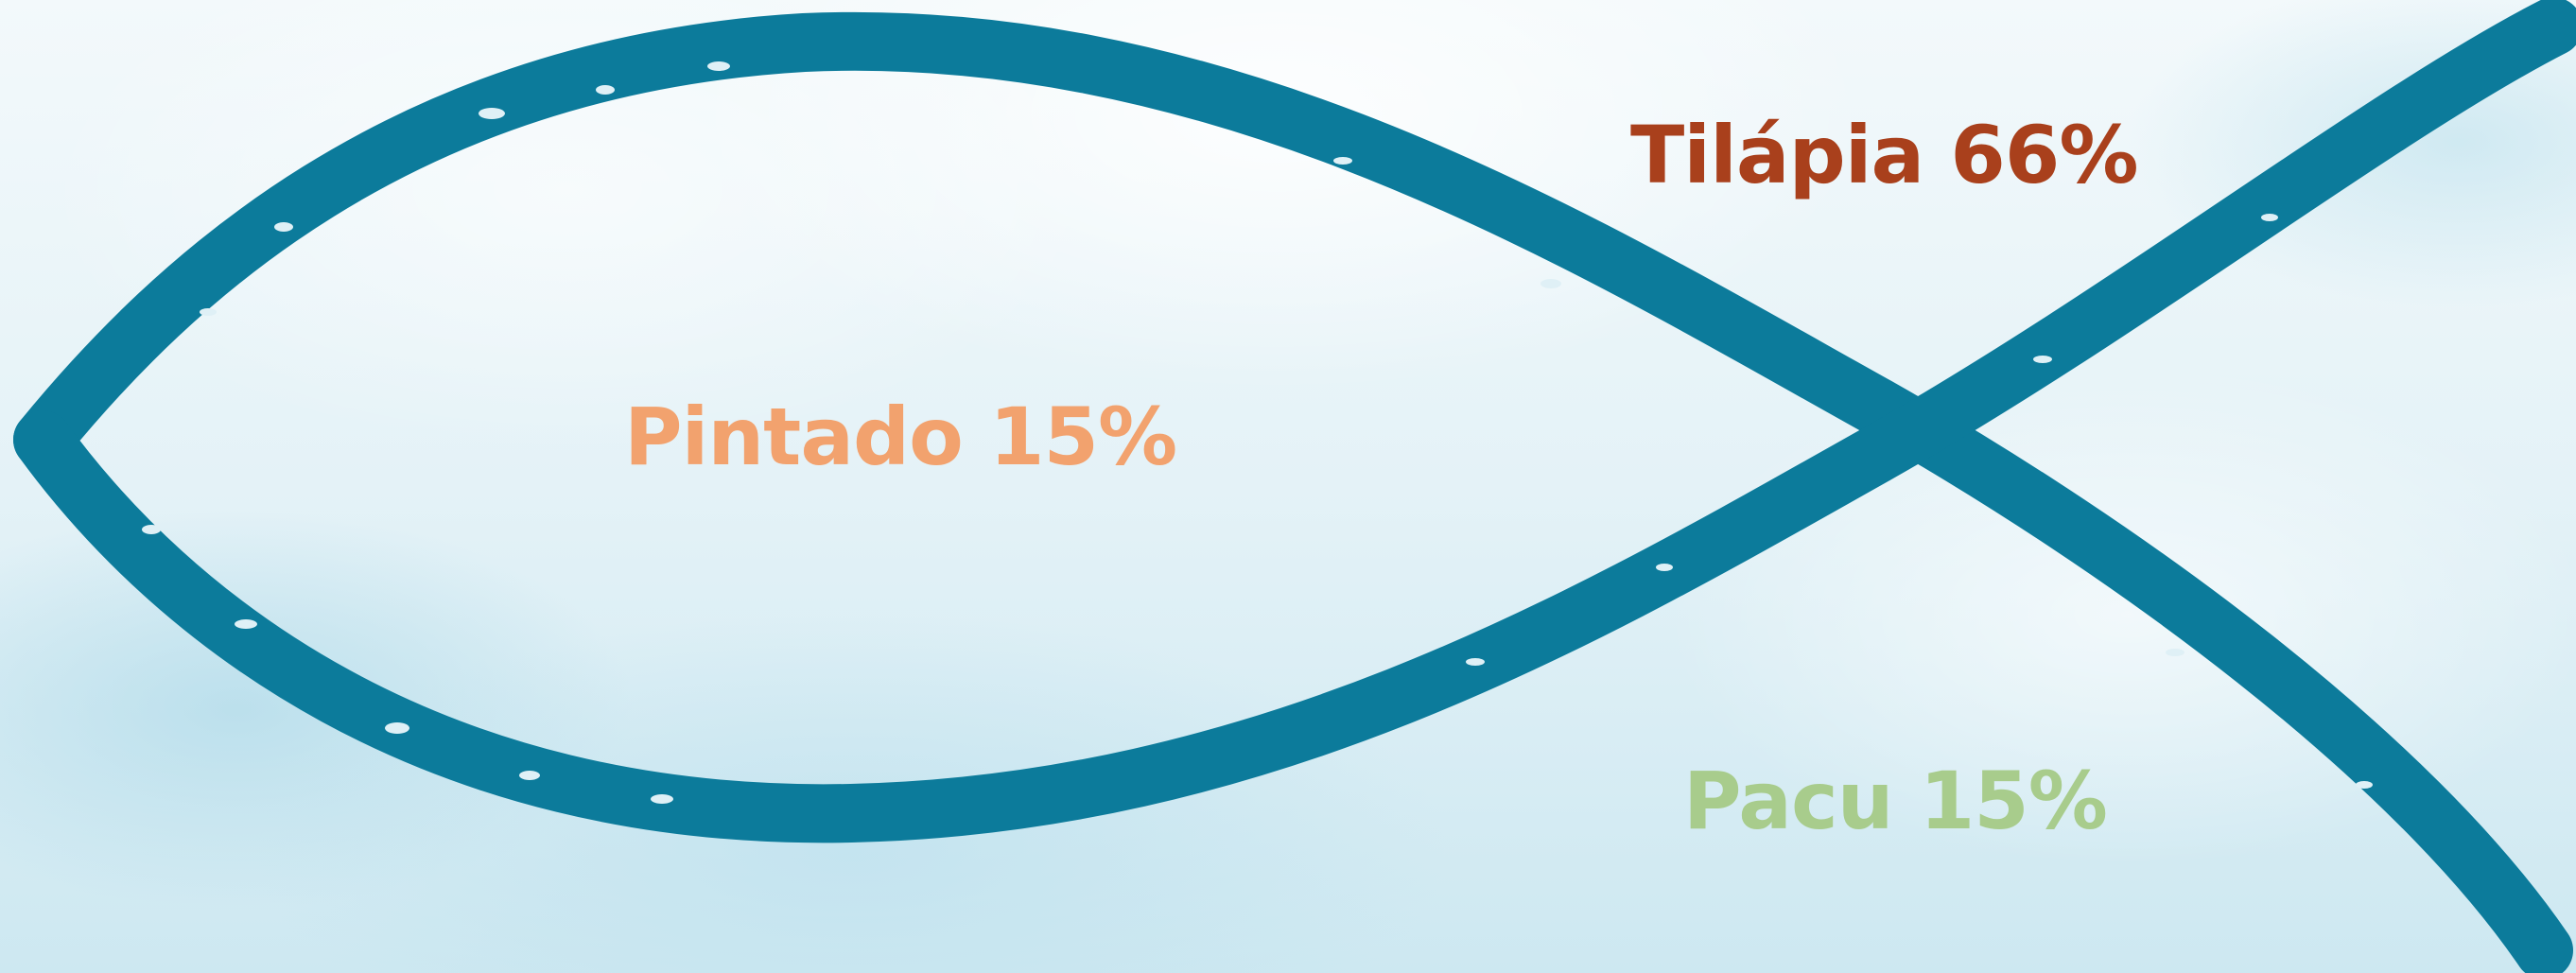 The width and height of the screenshot is (2576, 973). Describe the element at coordinates (1884, 155) in the screenshot. I see `tilapia-label: Tilápia 66%` at that location.